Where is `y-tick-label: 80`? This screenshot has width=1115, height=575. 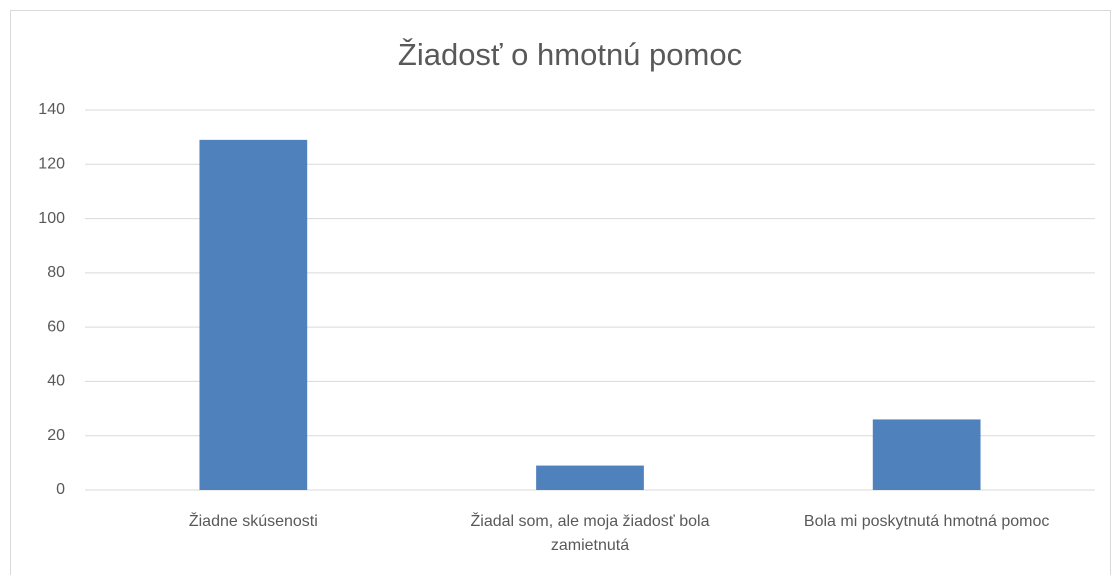
y-tick-label: 80 is located at coordinates (56, 272).